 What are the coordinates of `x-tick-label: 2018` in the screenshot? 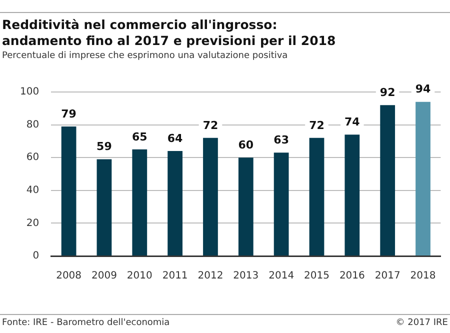 It's located at (423, 276).